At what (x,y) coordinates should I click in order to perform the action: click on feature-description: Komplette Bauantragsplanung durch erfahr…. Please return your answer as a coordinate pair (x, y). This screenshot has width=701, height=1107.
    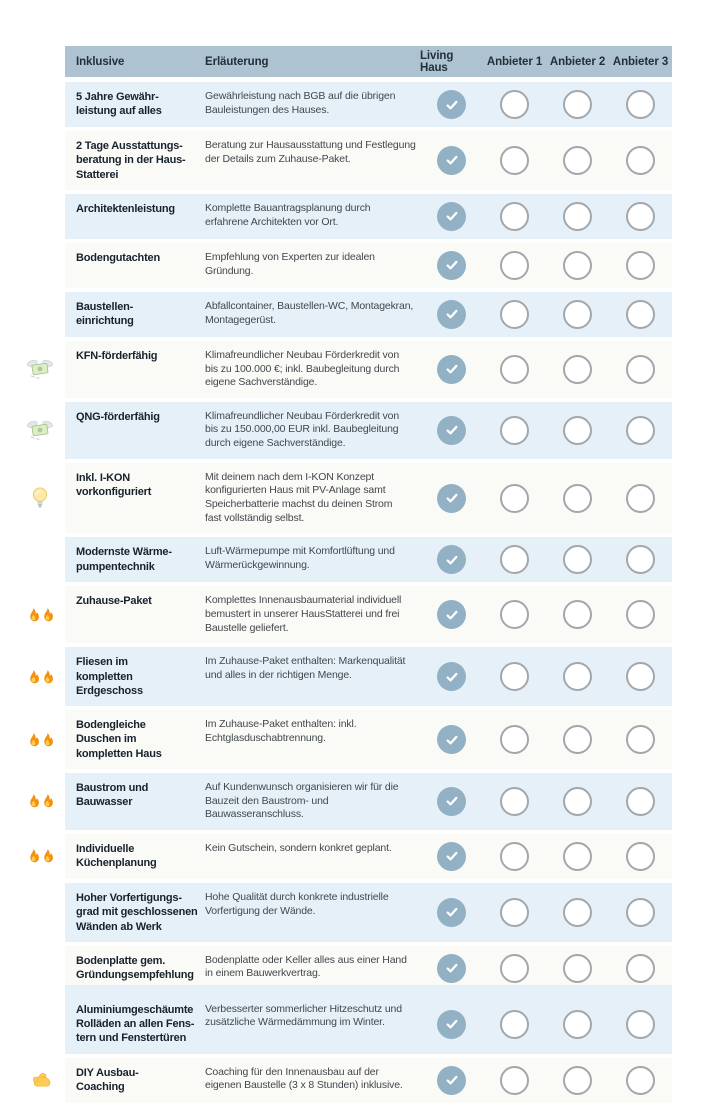
    Looking at the image, I should click on (288, 214).